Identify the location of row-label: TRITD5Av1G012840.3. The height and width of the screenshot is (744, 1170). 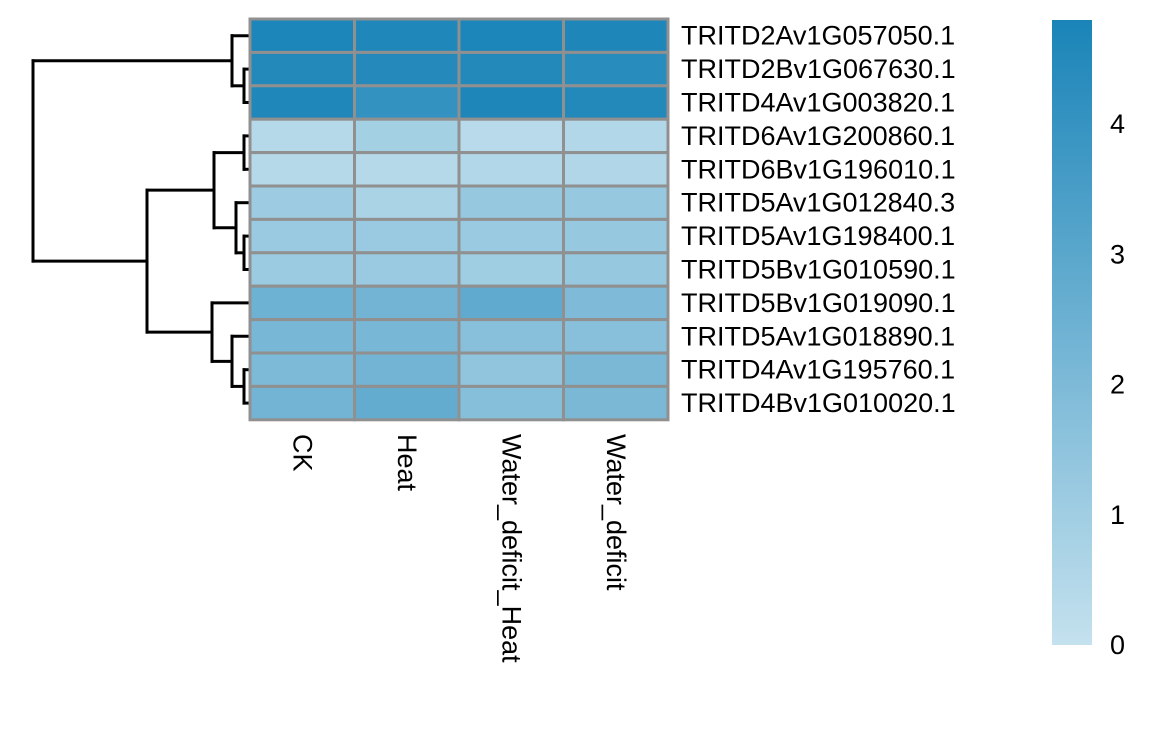
(818, 203).